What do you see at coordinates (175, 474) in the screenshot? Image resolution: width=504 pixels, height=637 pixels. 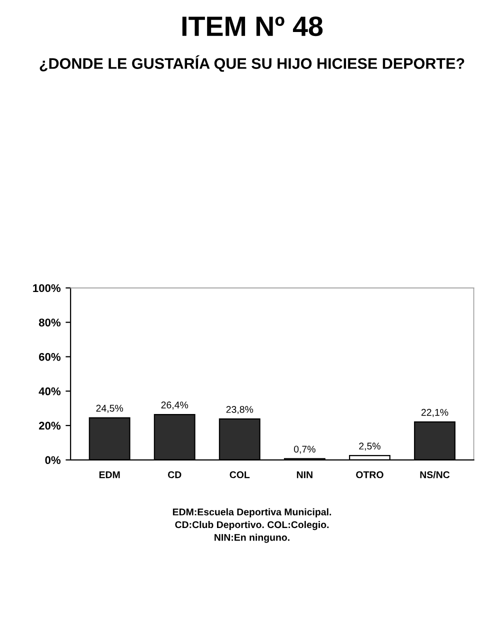 I see `x-tick-label: CD` at bounding box center [175, 474].